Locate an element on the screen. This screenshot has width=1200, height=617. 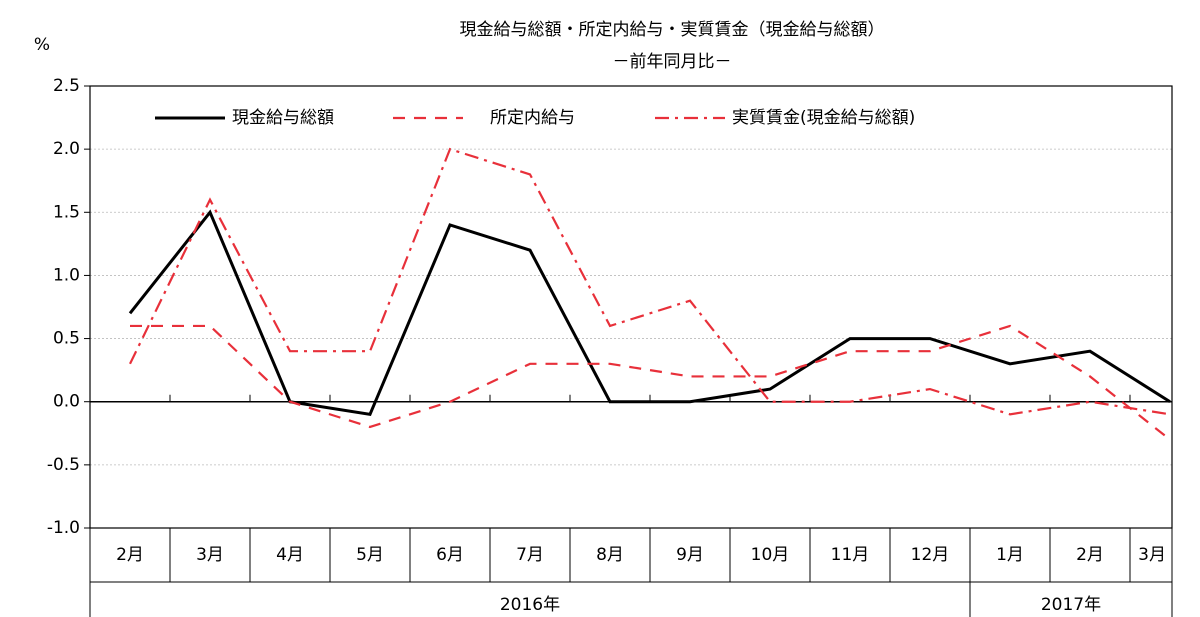
y-tick-label: -1.0 is located at coordinates (63, 528).